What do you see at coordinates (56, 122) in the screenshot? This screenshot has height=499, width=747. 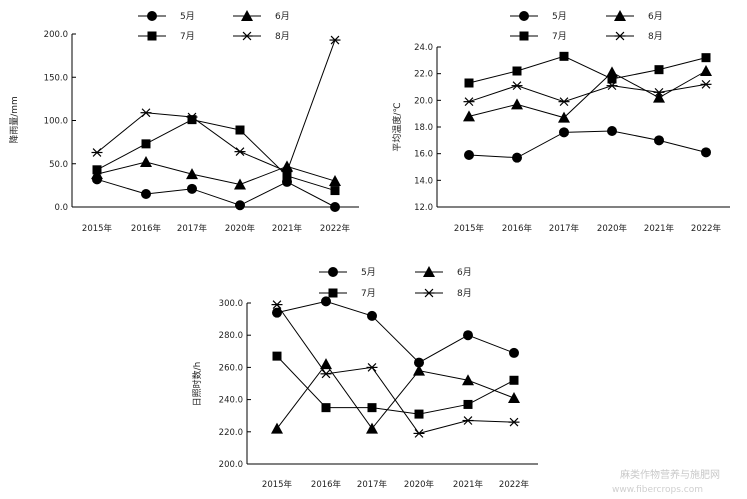 I see `y-tick-label: 100.0` at bounding box center [56, 122].